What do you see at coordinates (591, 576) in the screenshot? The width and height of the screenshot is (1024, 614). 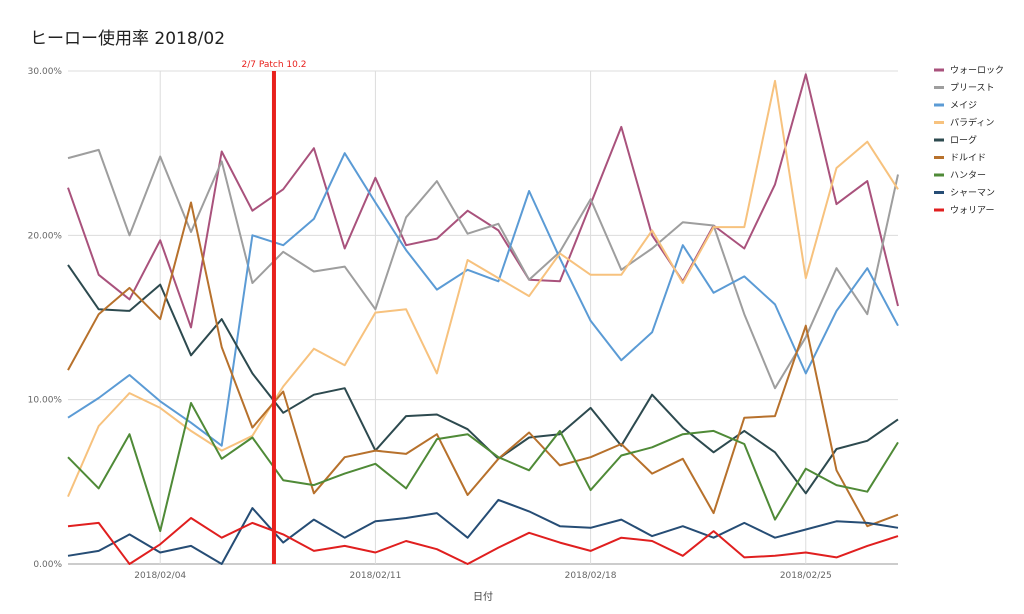 I see `x-tick-label: 2018/02/18` at bounding box center [591, 576].